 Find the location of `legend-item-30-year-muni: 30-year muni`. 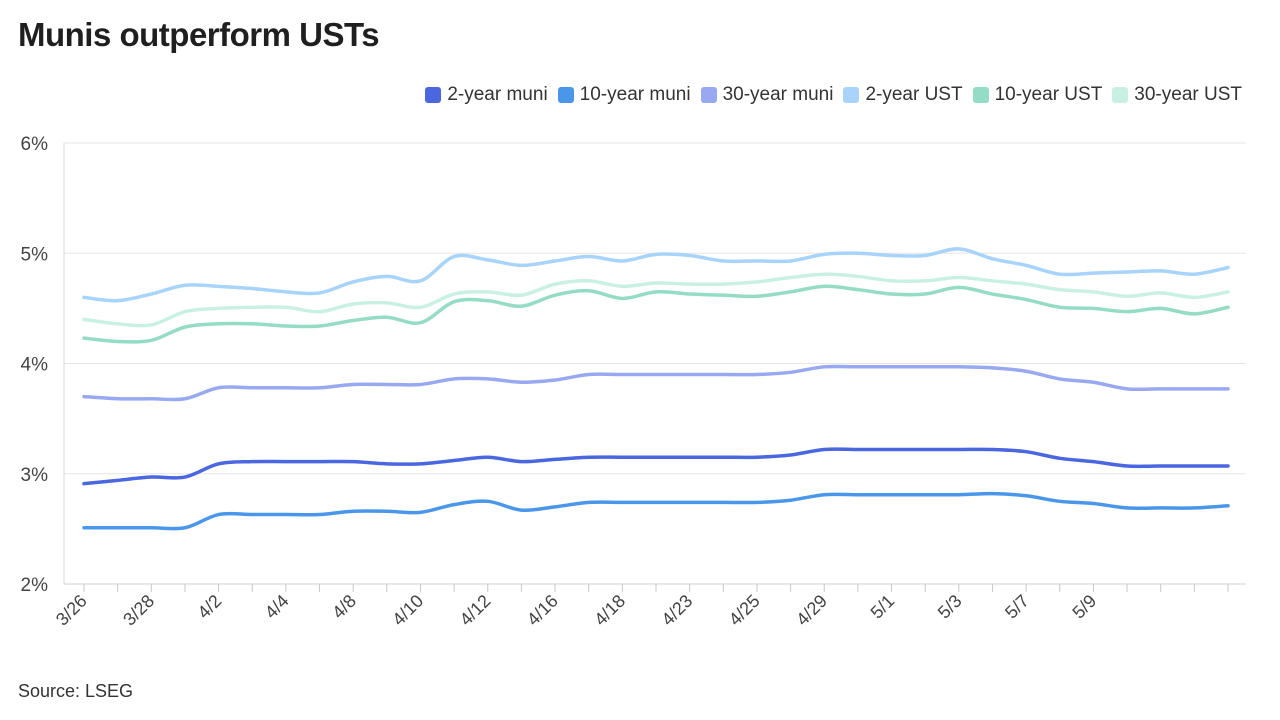

legend-item-30-year-muni: 30-year muni is located at coordinates (767, 95).